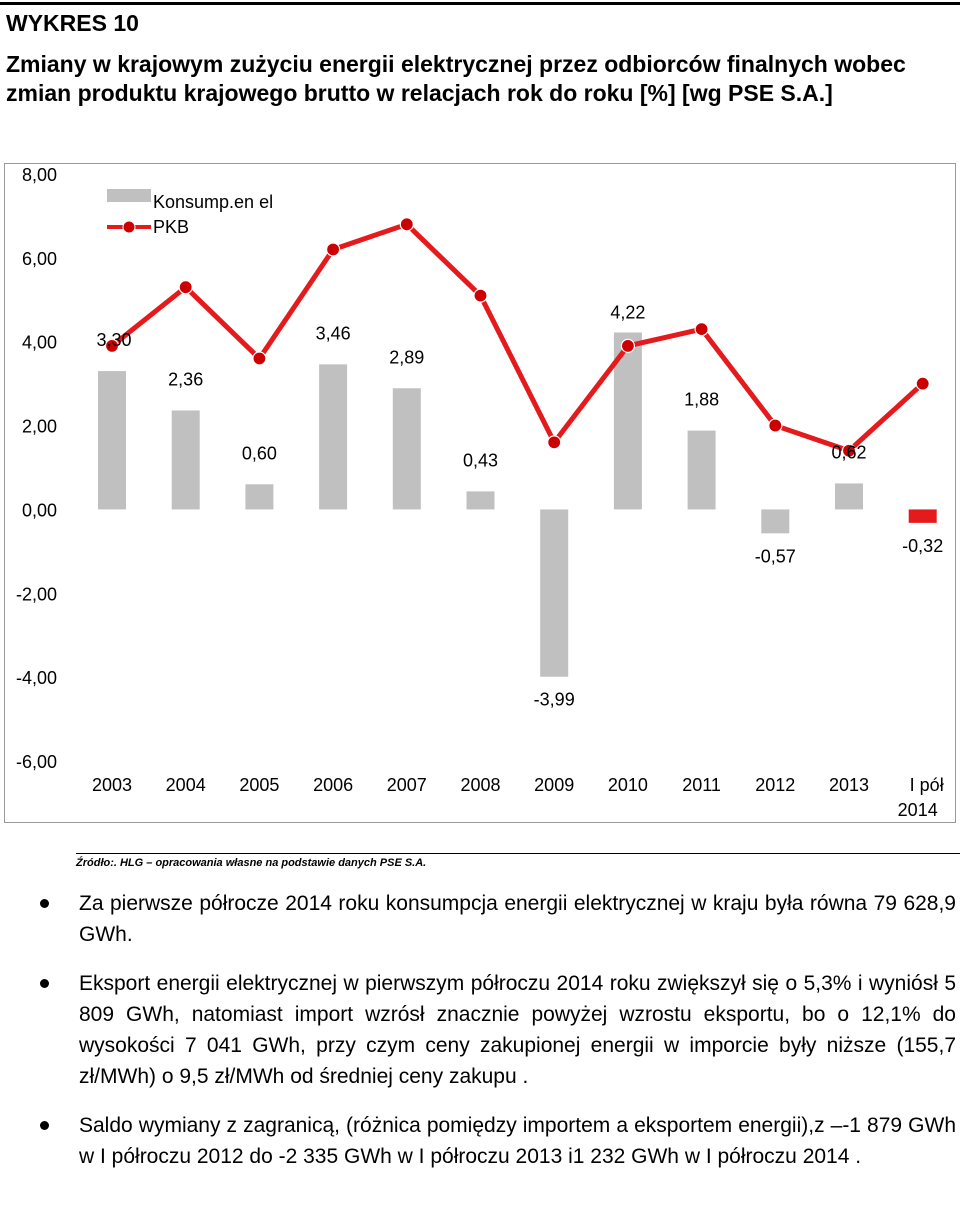 This screenshot has height=1214, width=960. I want to click on legend-label: PKB, so click(171, 227).